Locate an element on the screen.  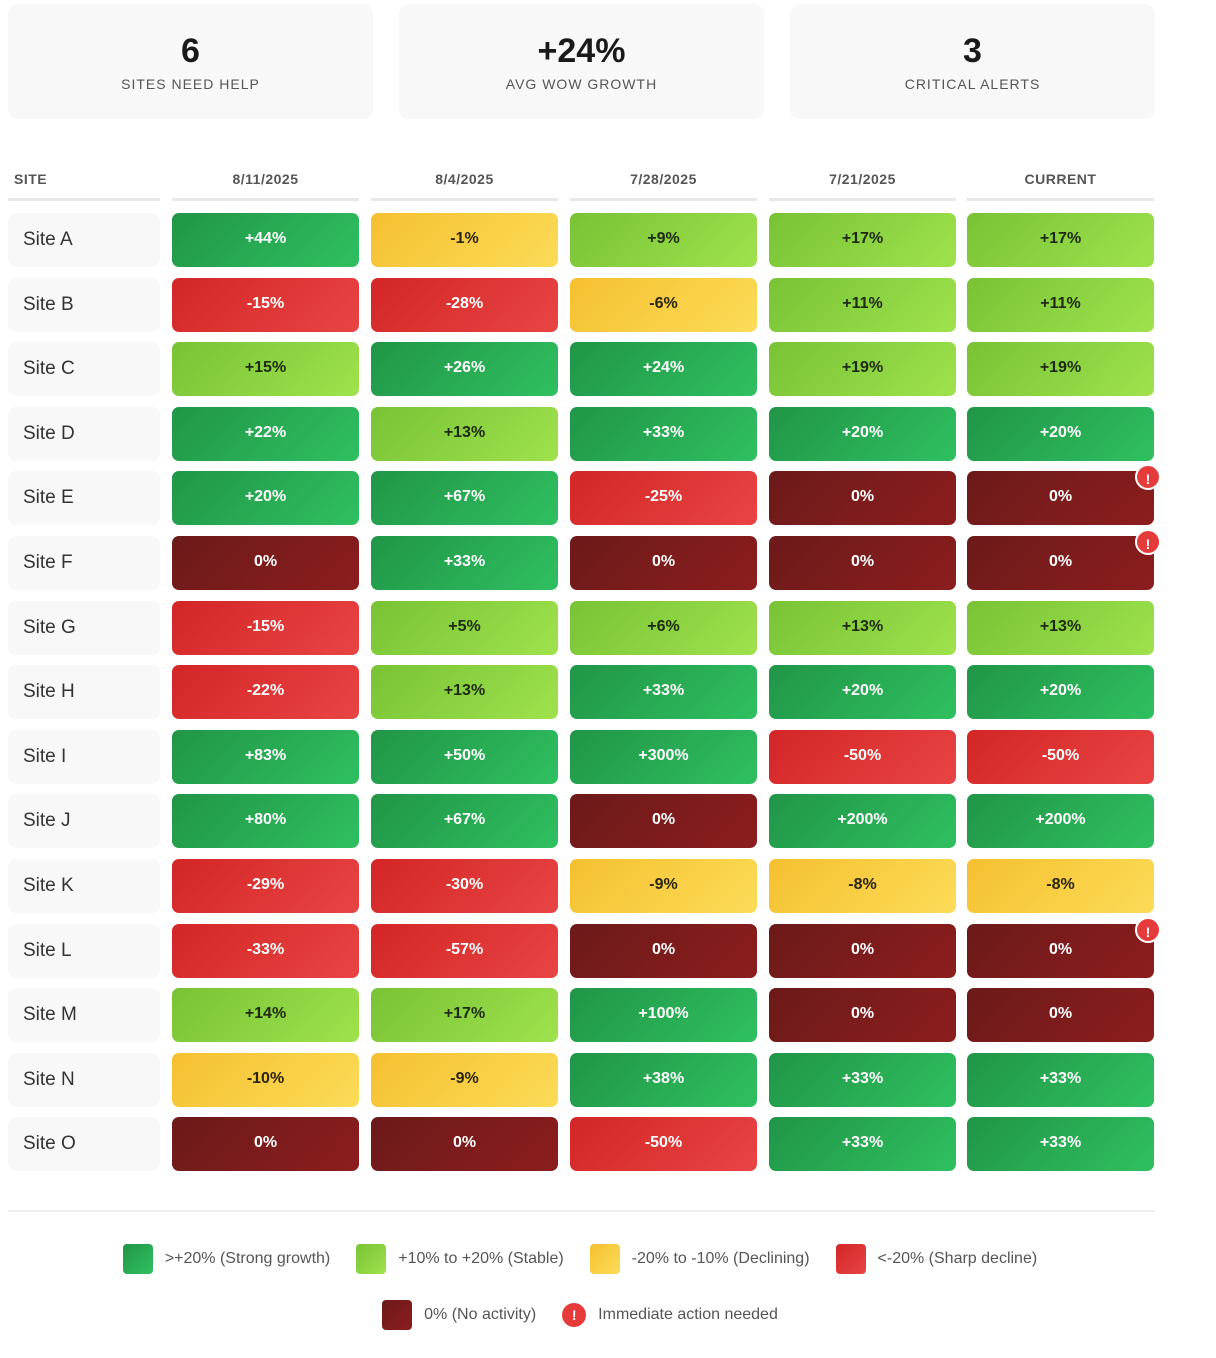
cell-value: +13% is located at coordinates (464, 691).